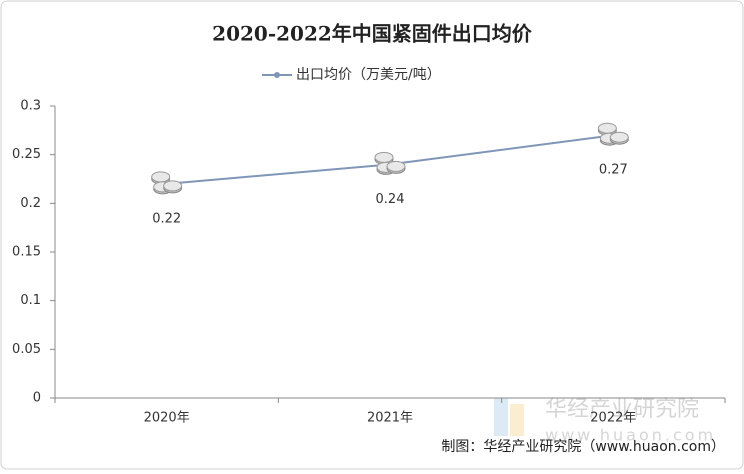 This screenshot has width=744, height=474. What do you see at coordinates (167, 418) in the screenshot?
I see `x-tick-label: 2020年` at bounding box center [167, 418].